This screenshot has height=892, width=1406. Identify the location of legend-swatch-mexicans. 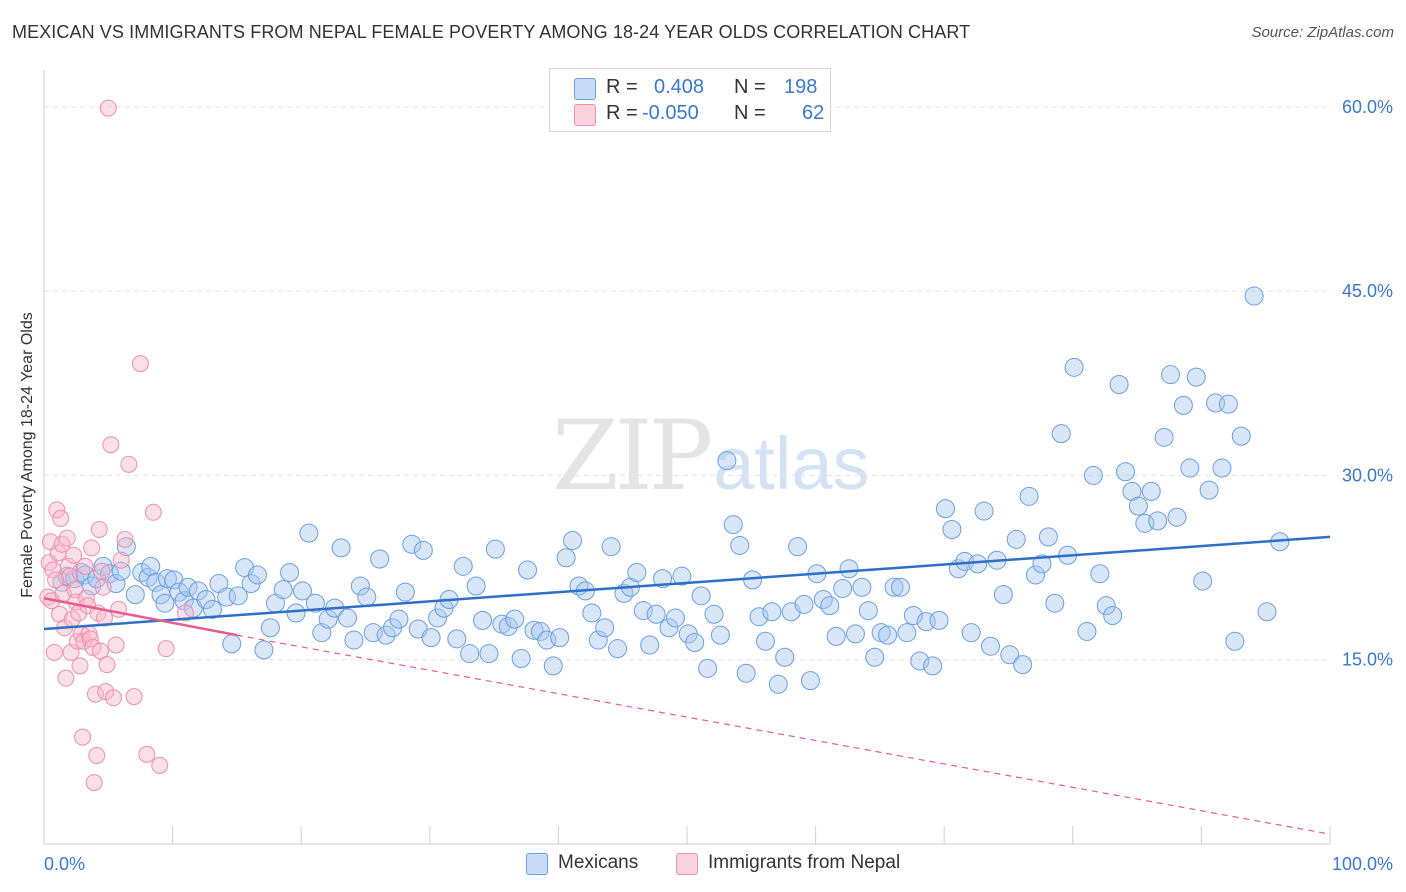
(585, 89).